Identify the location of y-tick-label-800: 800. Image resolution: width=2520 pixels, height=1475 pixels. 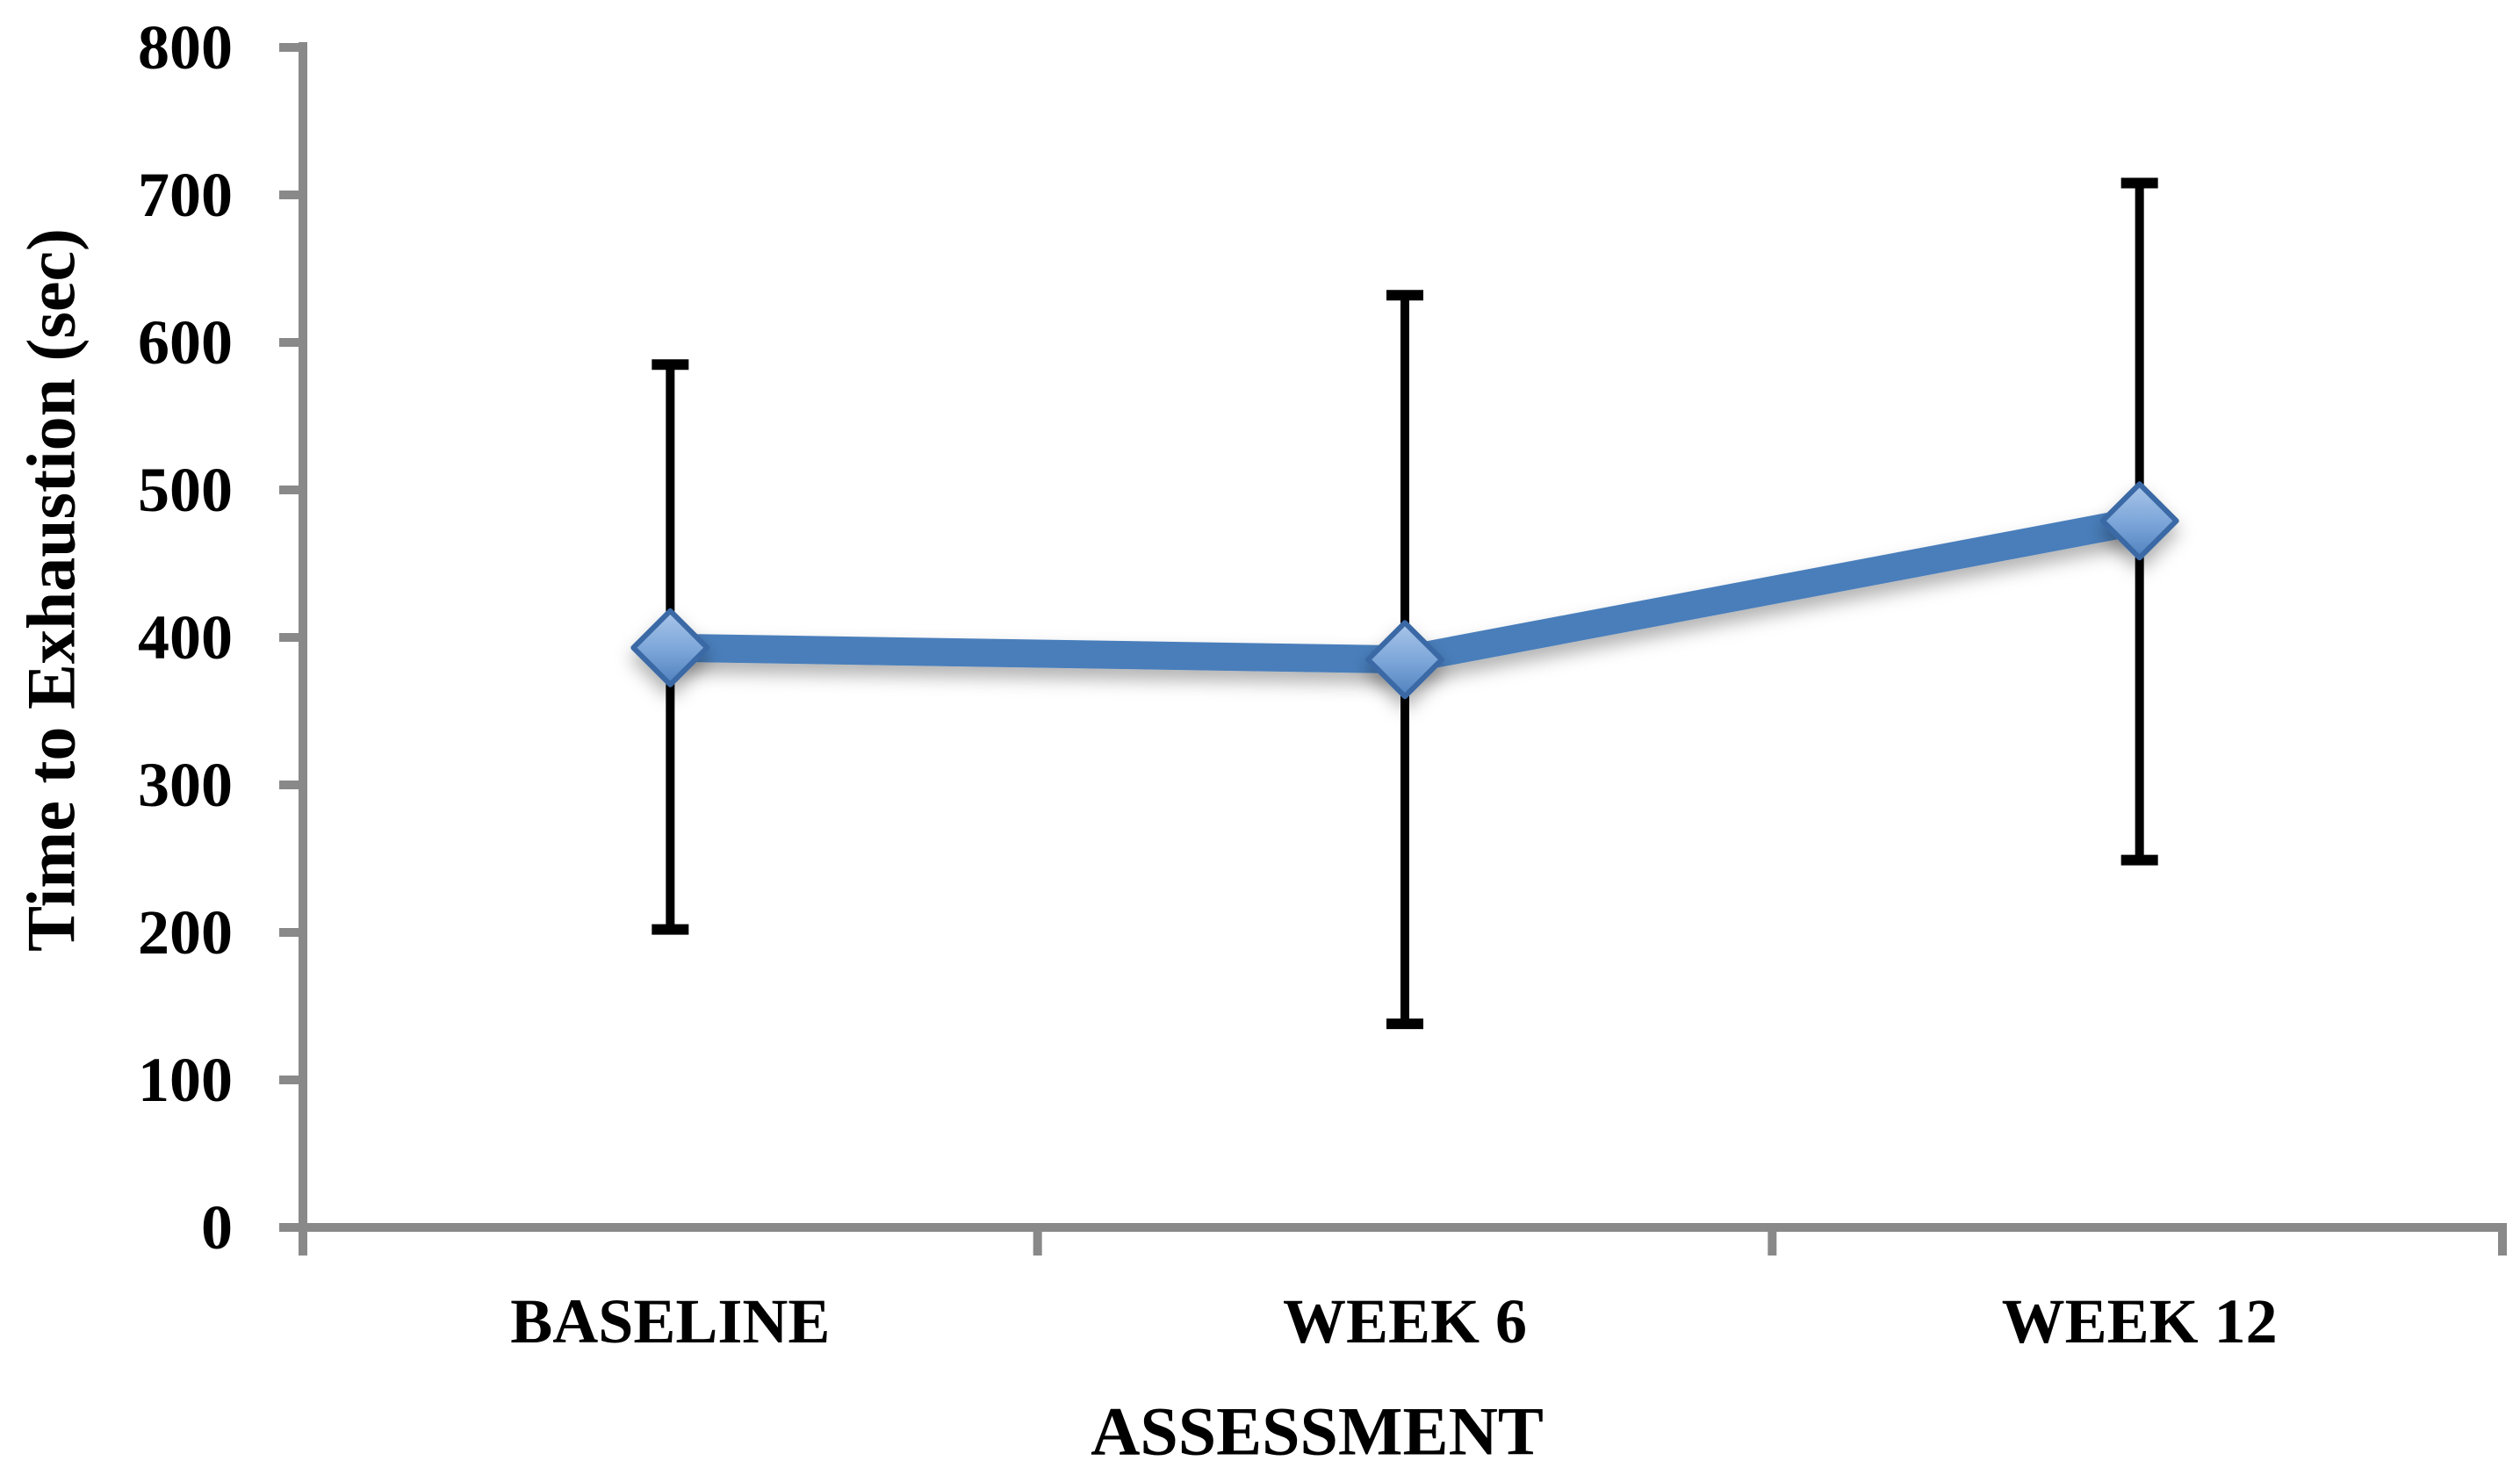
(185, 47).